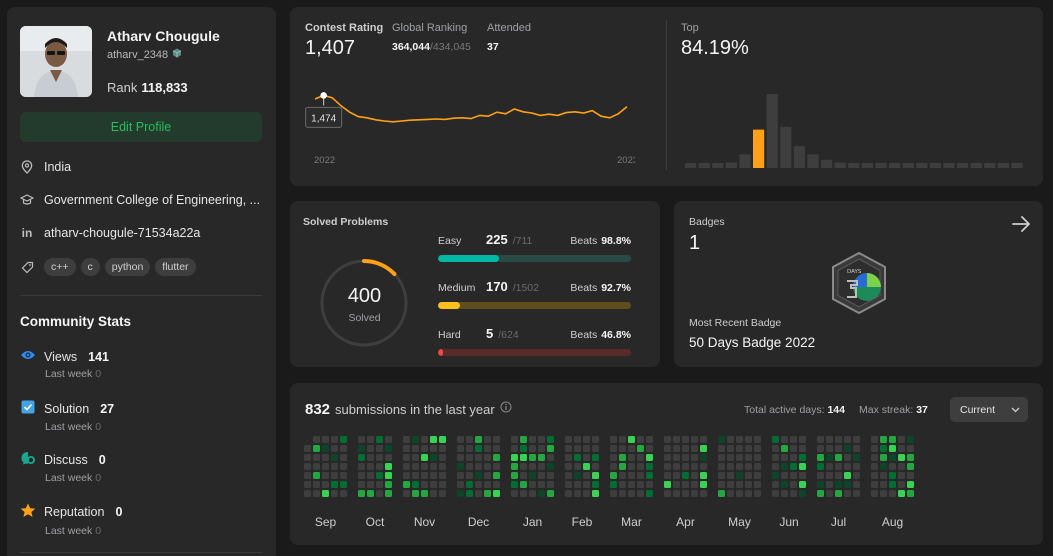 The image size is (1053, 556). What do you see at coordinates (56, 61) in the screenshot?
I see `avatar` at bounding box center [56, 61].